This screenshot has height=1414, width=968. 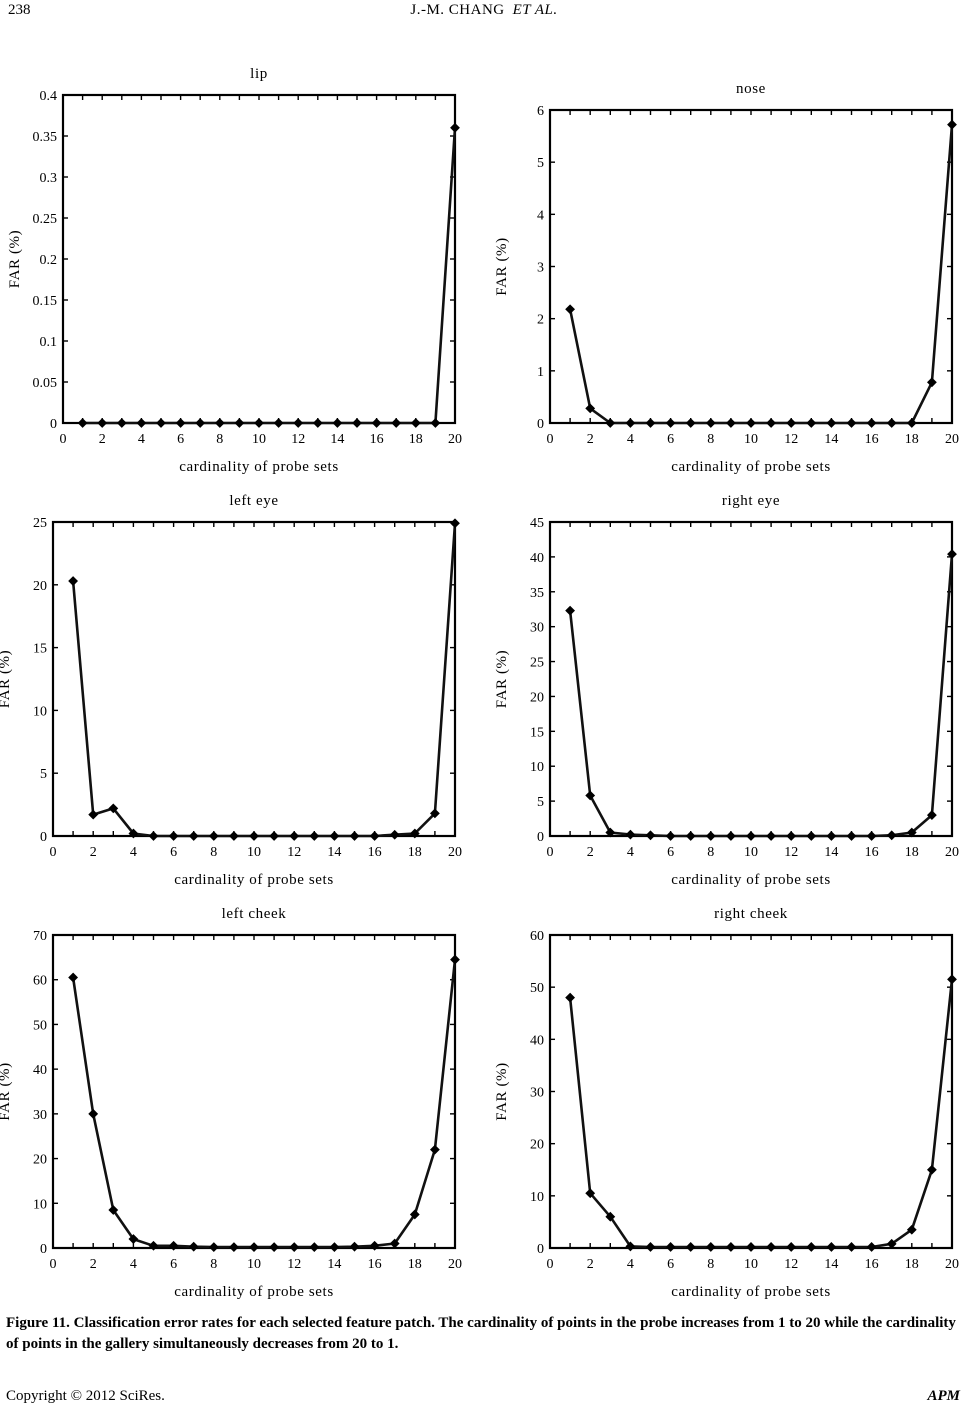 What do you see at coordinates (40, 1025) in the screenshot?
I see `y-tick-label: 50` at bounding box center [40, 1025].